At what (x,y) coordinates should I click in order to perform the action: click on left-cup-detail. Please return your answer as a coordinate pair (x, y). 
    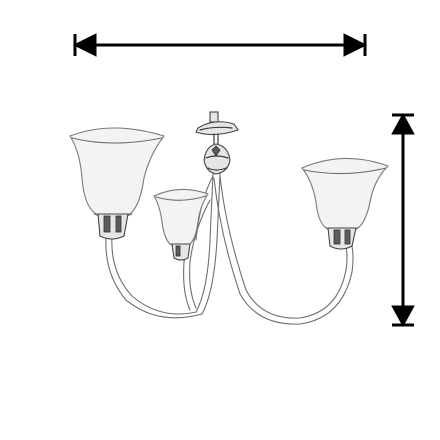
    Looking at the image, I should click on (107, 224).